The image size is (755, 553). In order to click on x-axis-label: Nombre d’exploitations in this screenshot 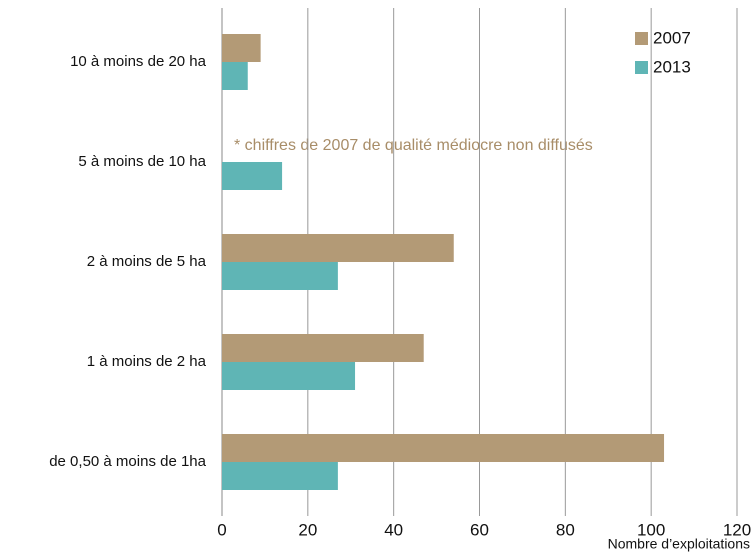, I will do `click(679, 544)`.